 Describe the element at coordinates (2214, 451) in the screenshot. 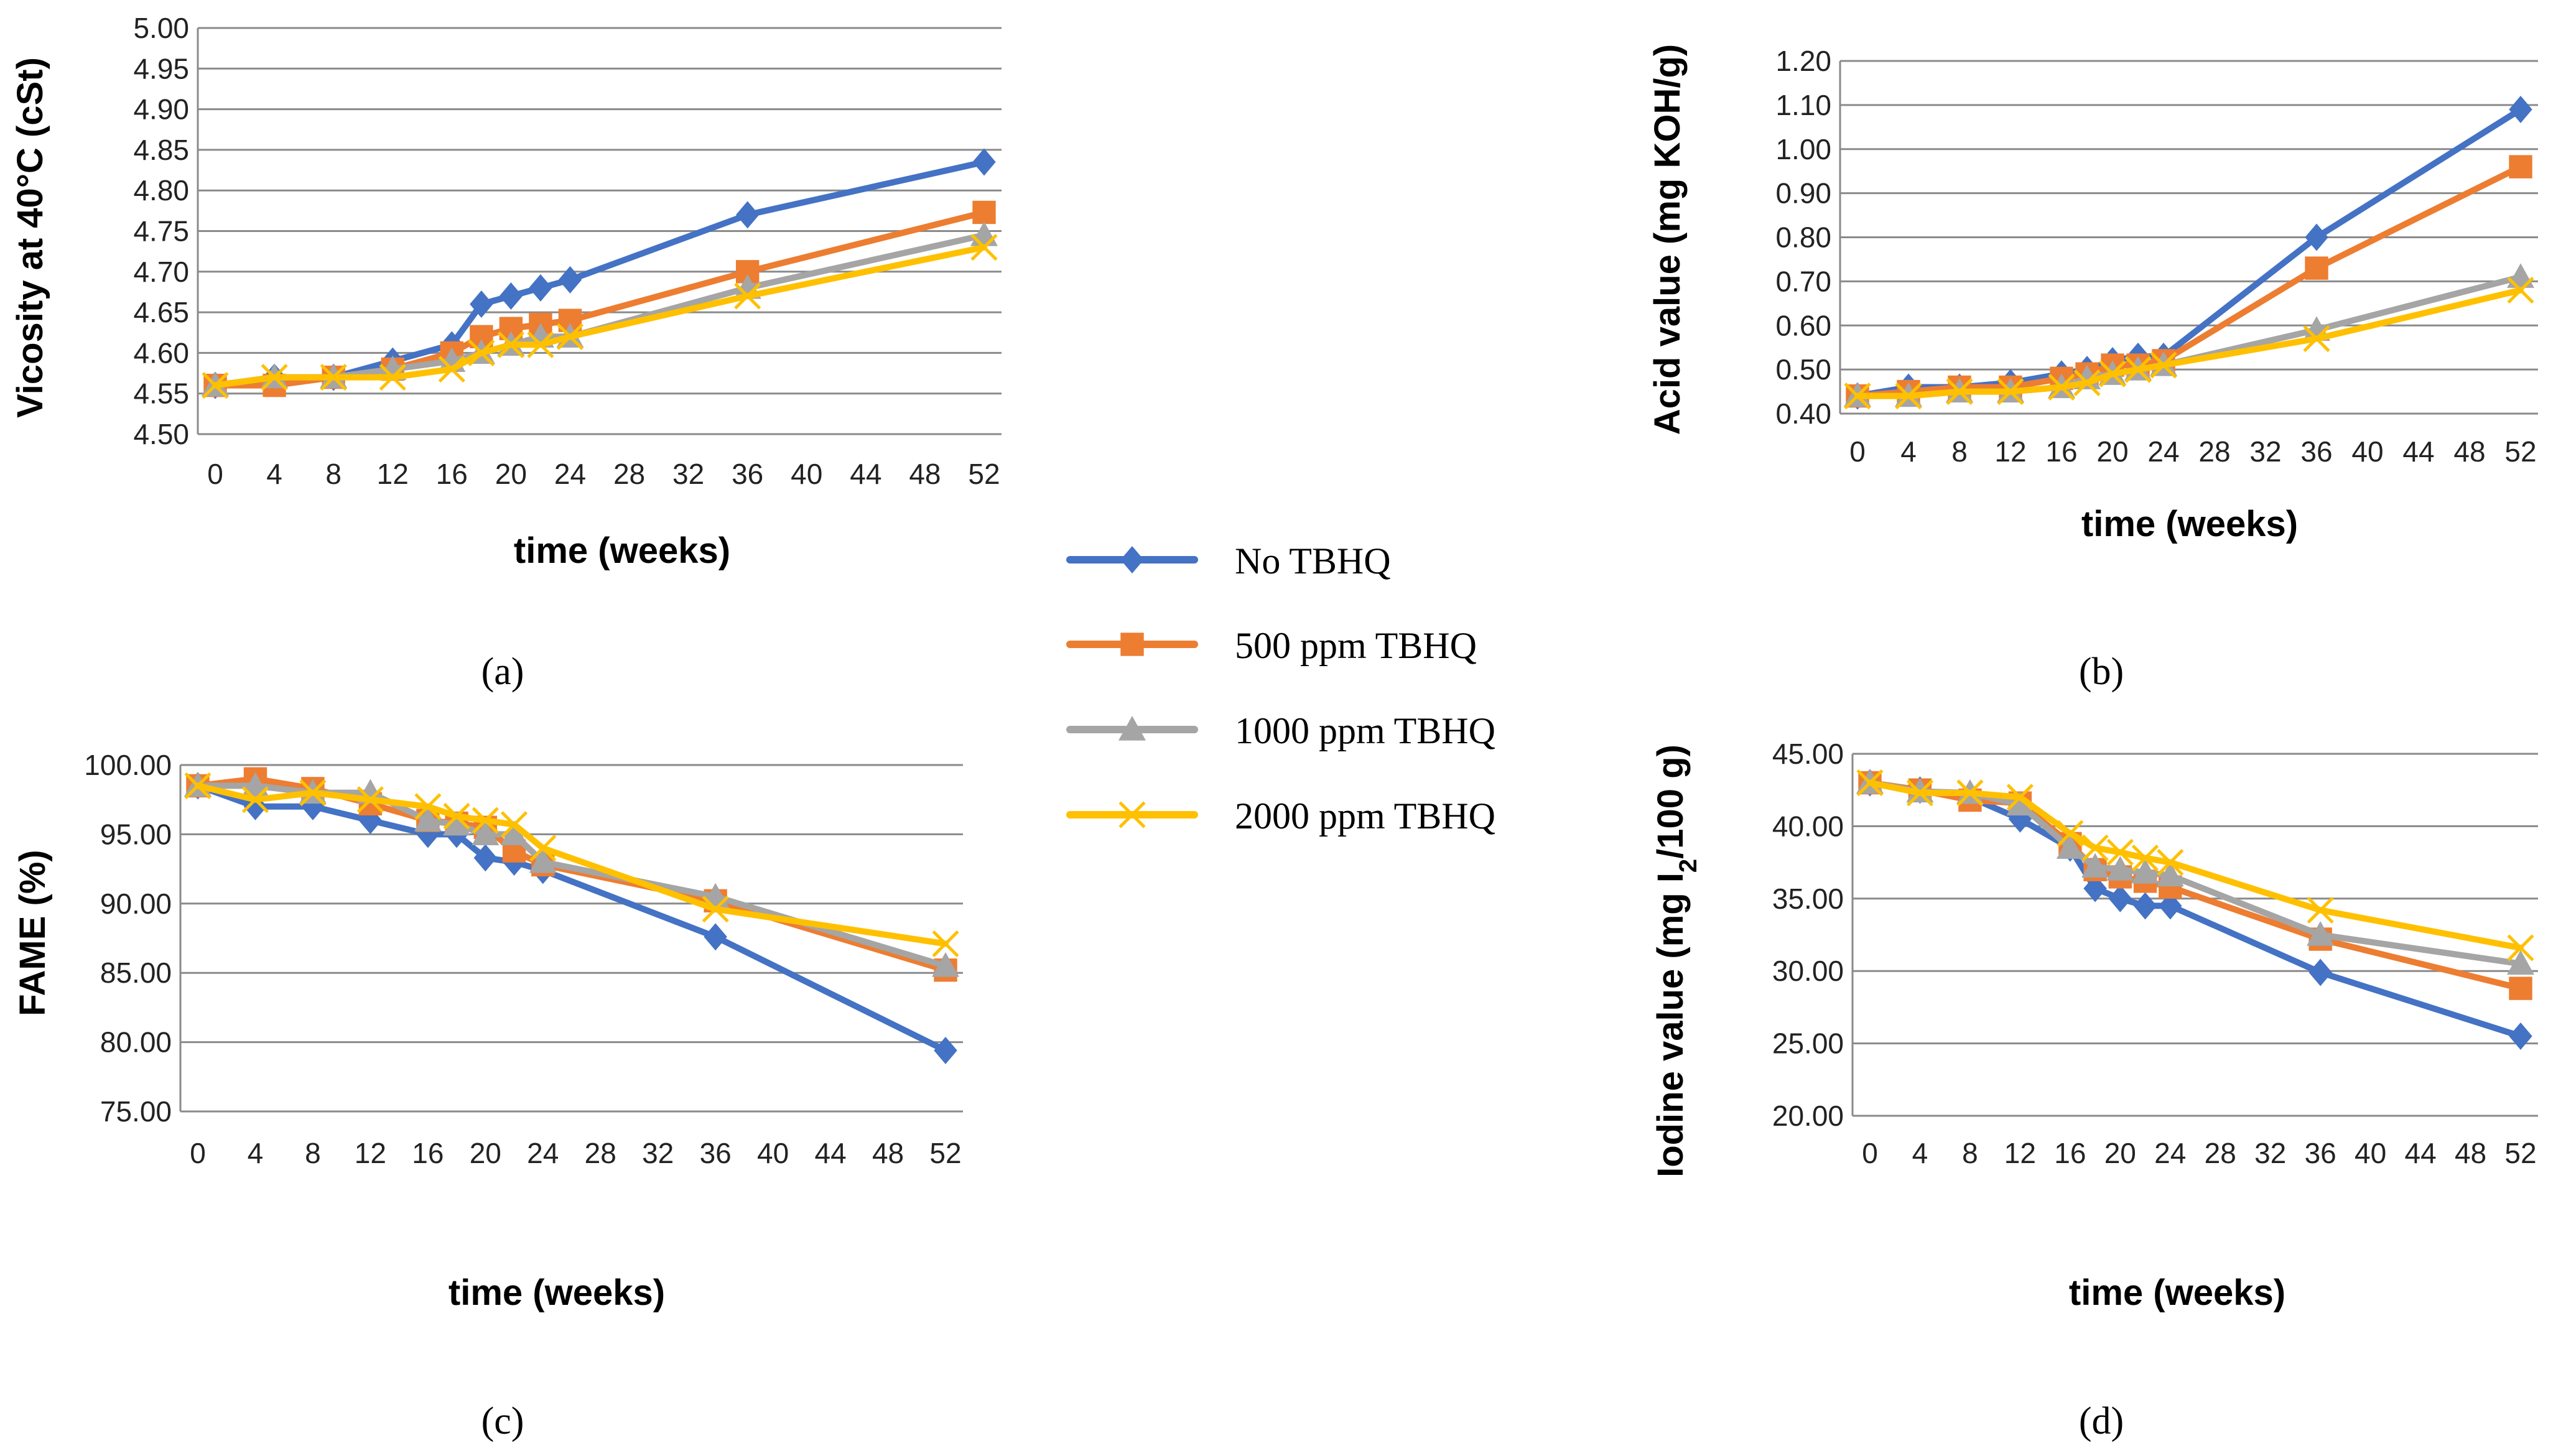

I see `x-tick-label: 28` at that location.